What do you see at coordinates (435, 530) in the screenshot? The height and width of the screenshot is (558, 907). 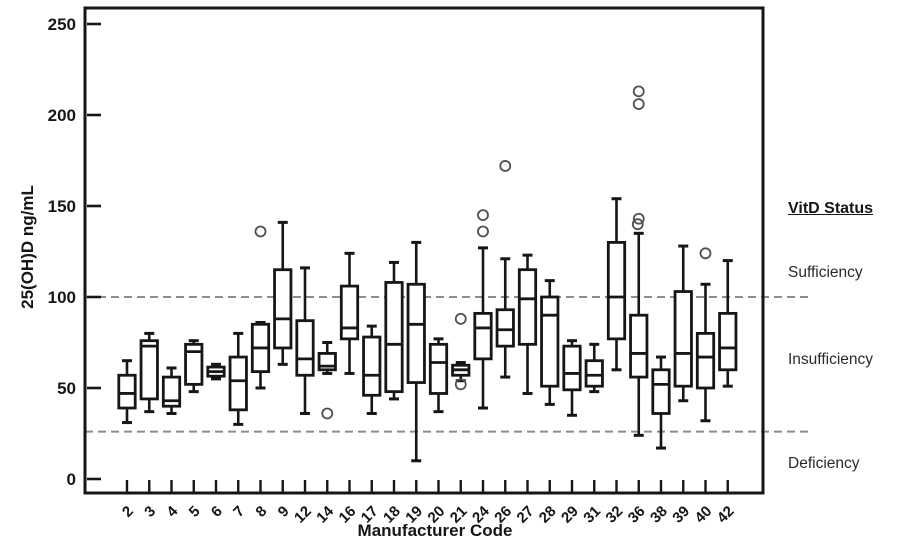 I see `x-axis-title: Manufacturer Code` at bounding box center [435, 530].